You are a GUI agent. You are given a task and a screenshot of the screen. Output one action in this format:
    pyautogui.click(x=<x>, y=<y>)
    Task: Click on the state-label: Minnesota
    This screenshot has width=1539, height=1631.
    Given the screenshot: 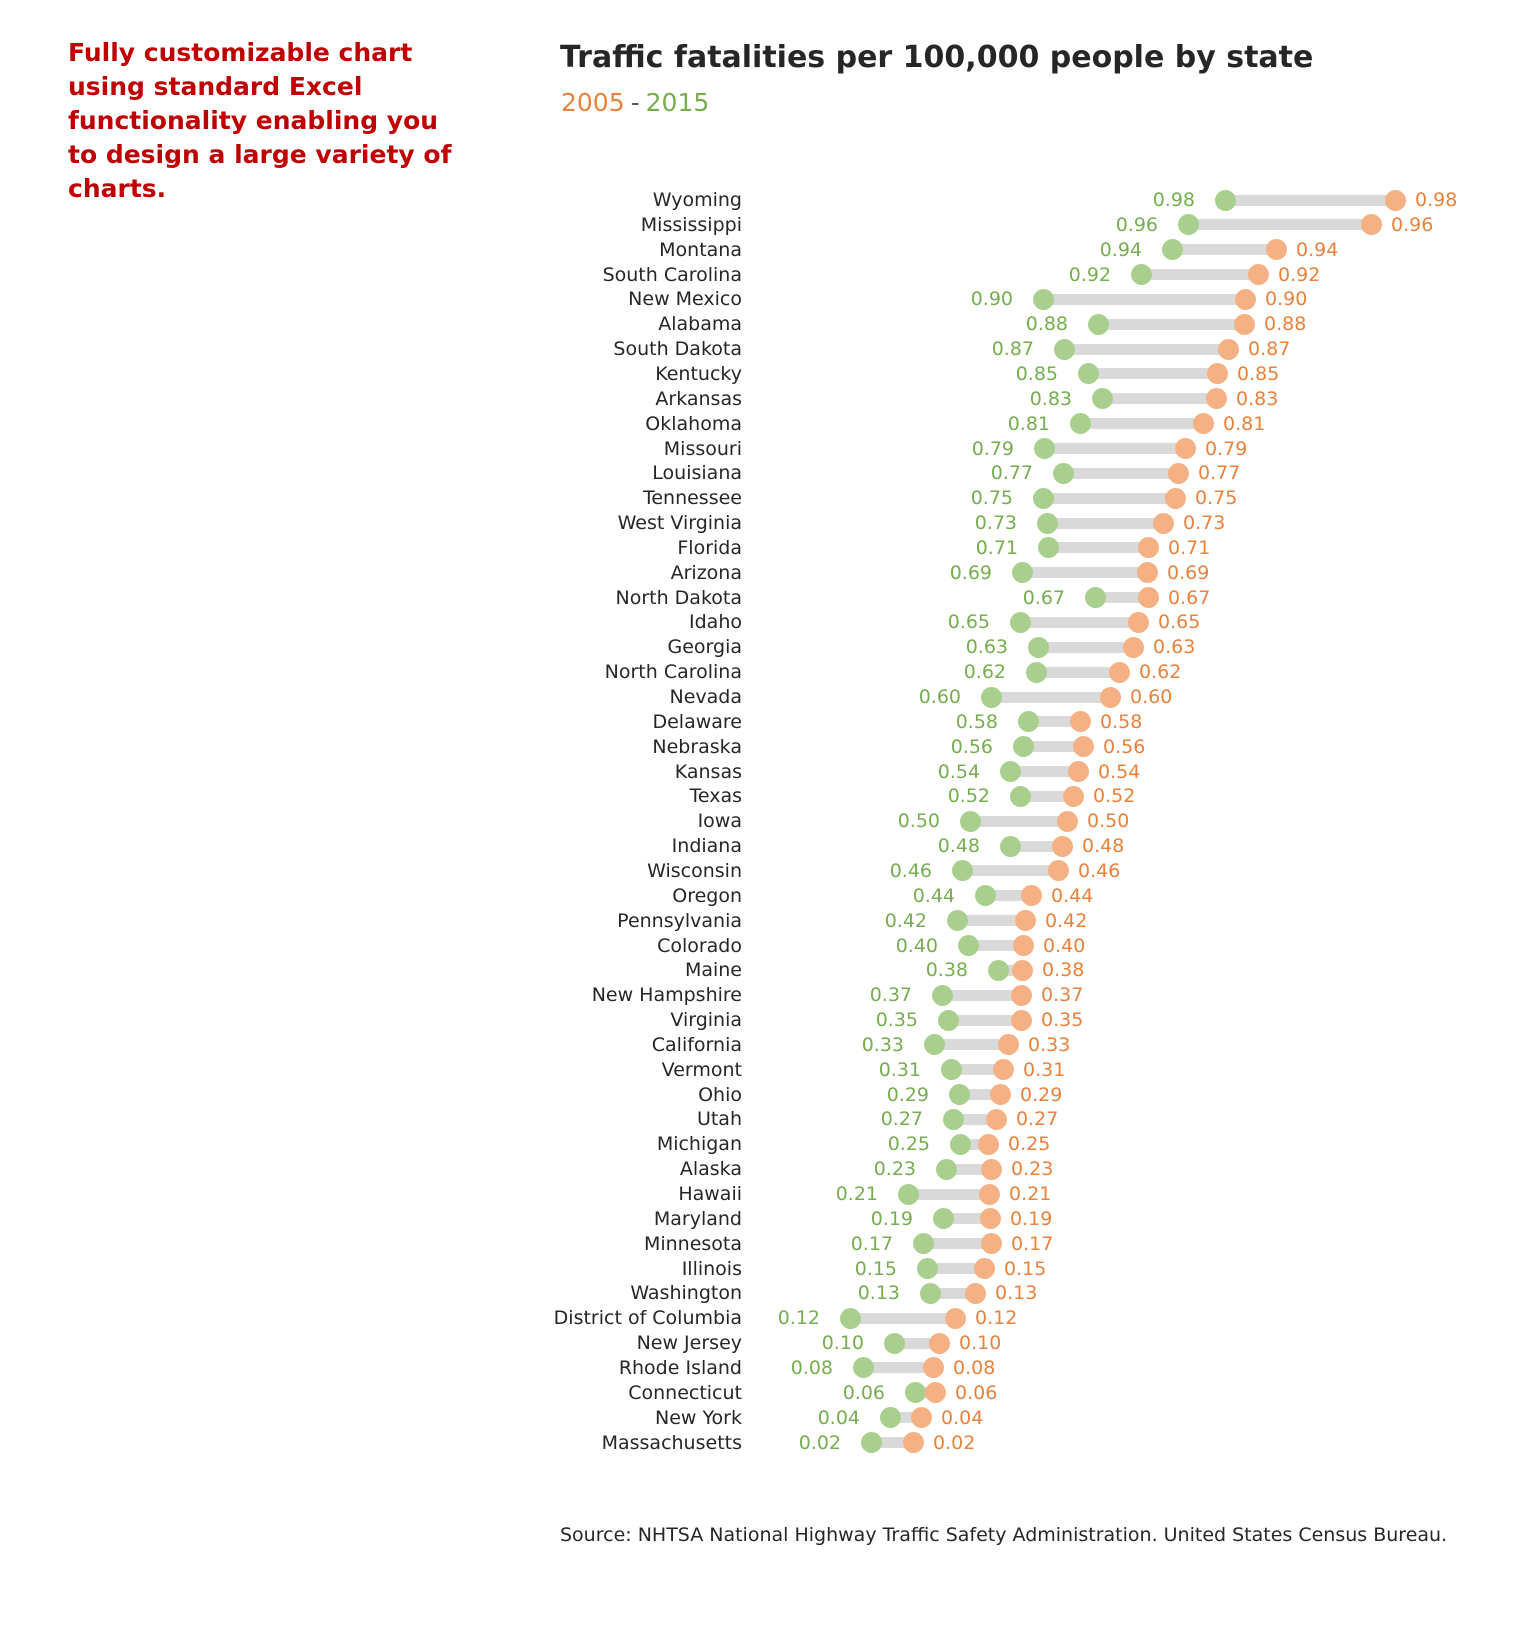 What is the action you would take?
    pyautogui.click(x=692, y=1243)
    